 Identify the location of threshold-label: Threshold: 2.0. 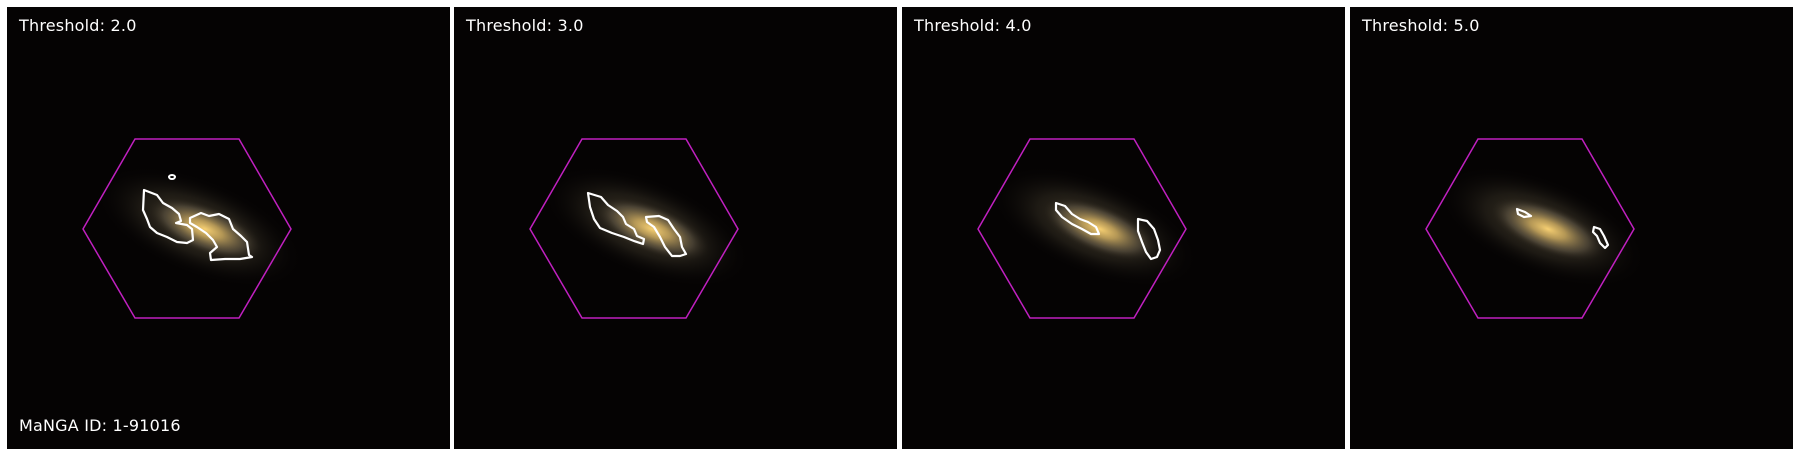
(78, 25).